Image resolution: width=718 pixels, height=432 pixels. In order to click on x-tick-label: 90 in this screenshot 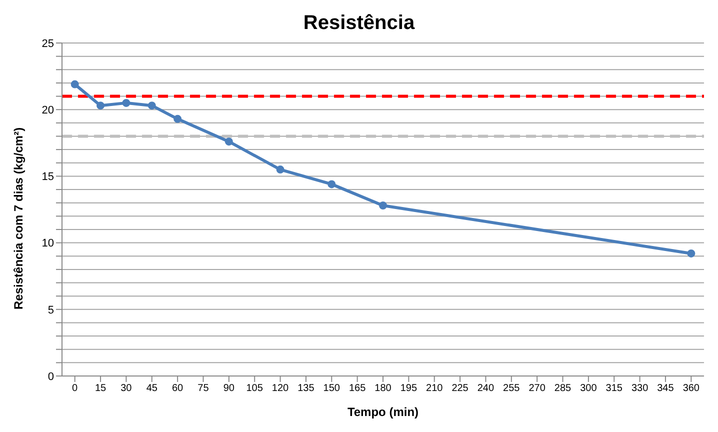, I will do `click(229, 388)`.